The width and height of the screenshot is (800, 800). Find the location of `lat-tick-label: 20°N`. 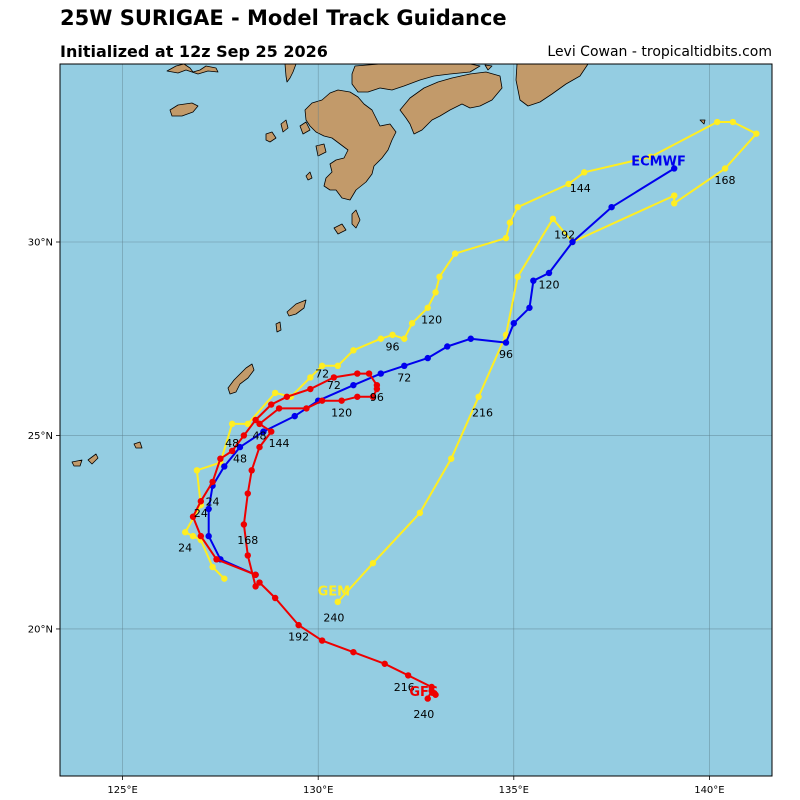

lat-tick-label: 20°N is located at coordinates (40, 629).